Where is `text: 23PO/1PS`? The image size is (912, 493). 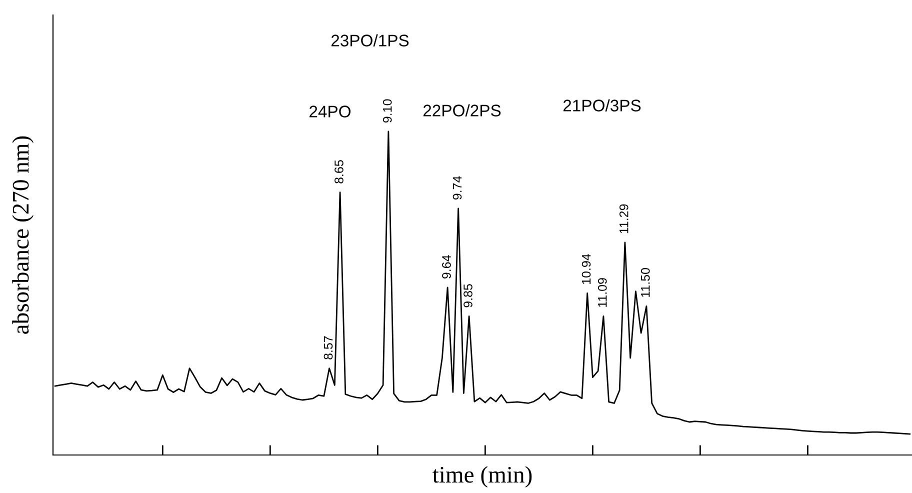
text: 23PO/1PS is located at coordinates (370, 40).